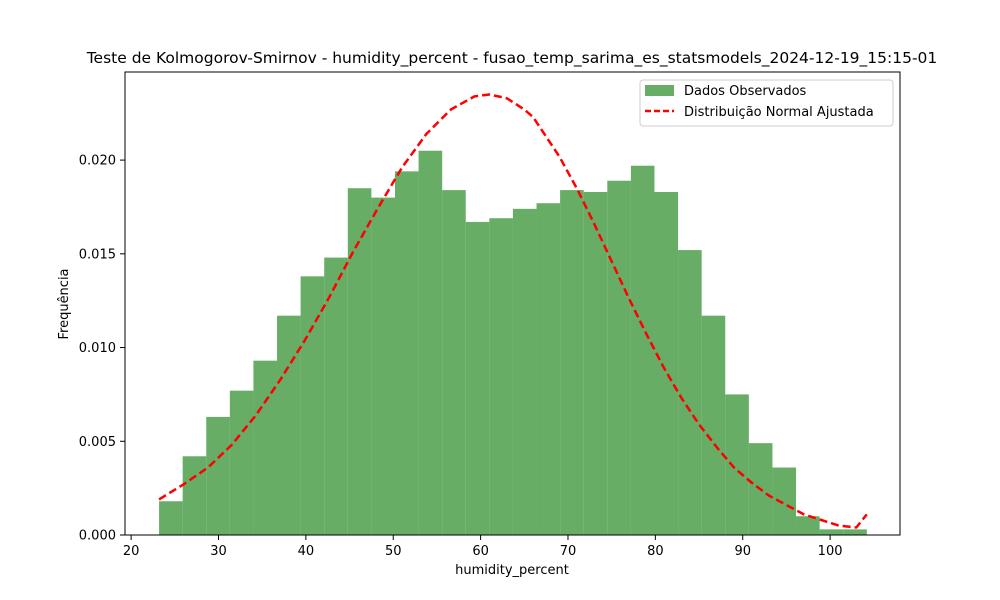  What do you see at coordinates (742, 551) in the screenshot?
I see `x-tick-label: 90` at bounding box center [742, 551].